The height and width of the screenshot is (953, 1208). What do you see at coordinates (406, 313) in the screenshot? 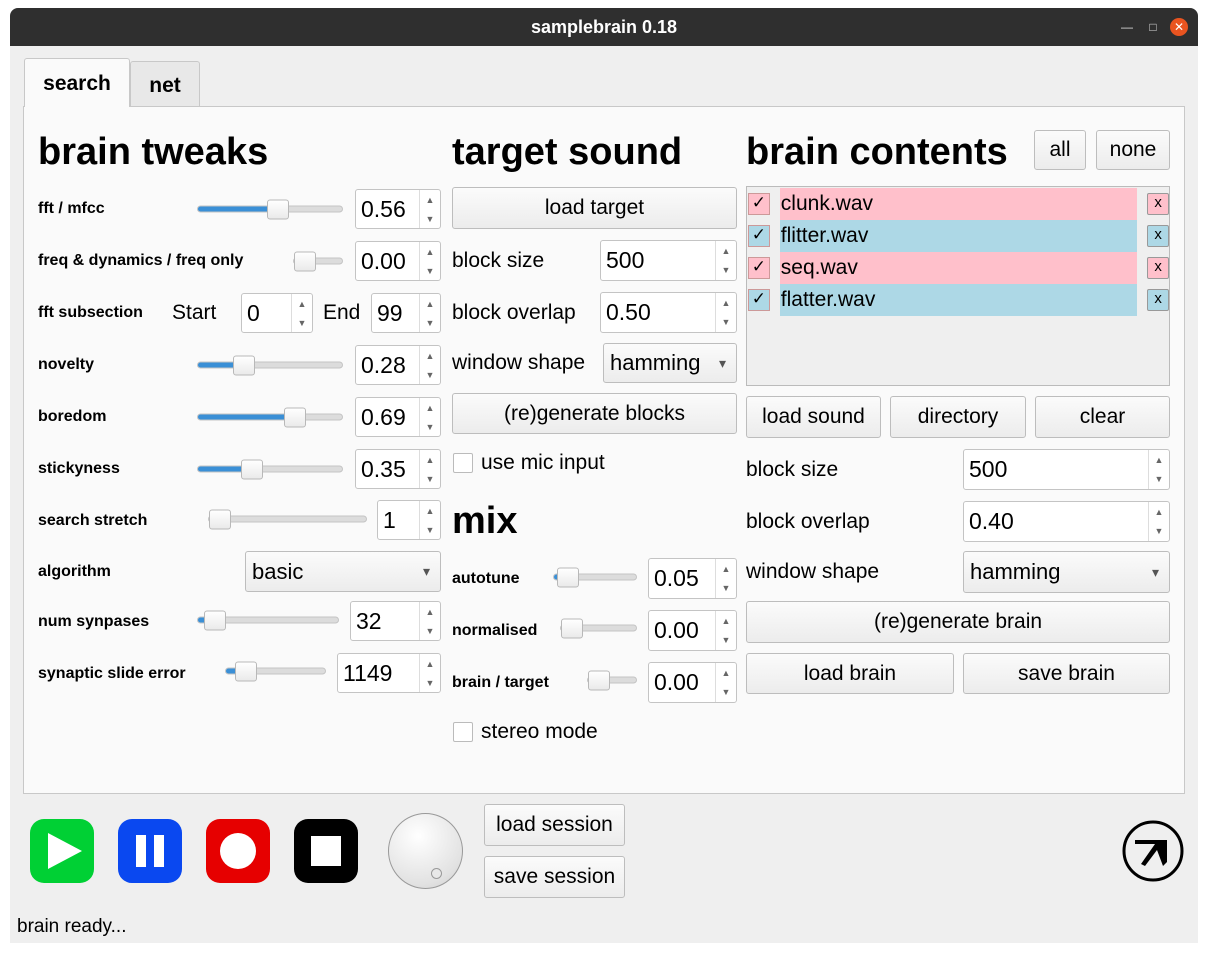
I see `end-spinbox: 99 ▲ ▼` at bounding box center [406, 313].